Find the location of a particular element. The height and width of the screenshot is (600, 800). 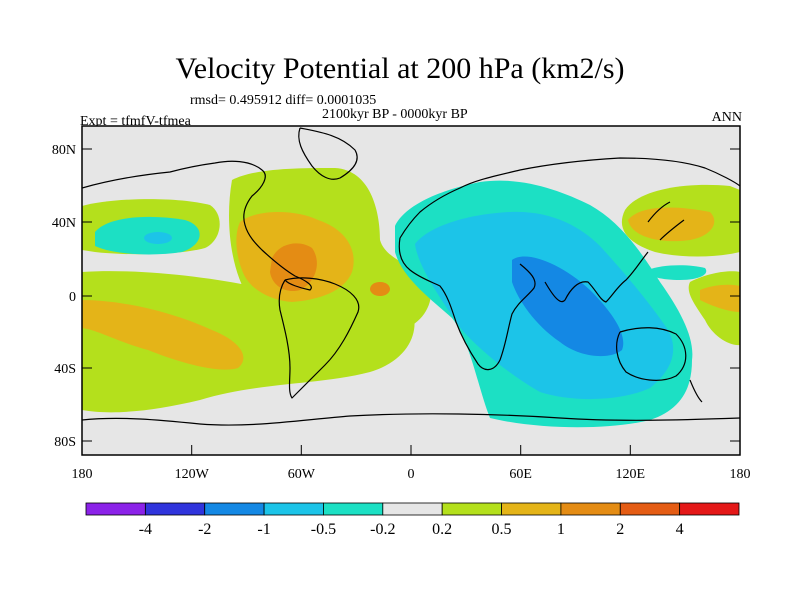

colorbar-tick-label: -4 is located at coordinates (145, 529).